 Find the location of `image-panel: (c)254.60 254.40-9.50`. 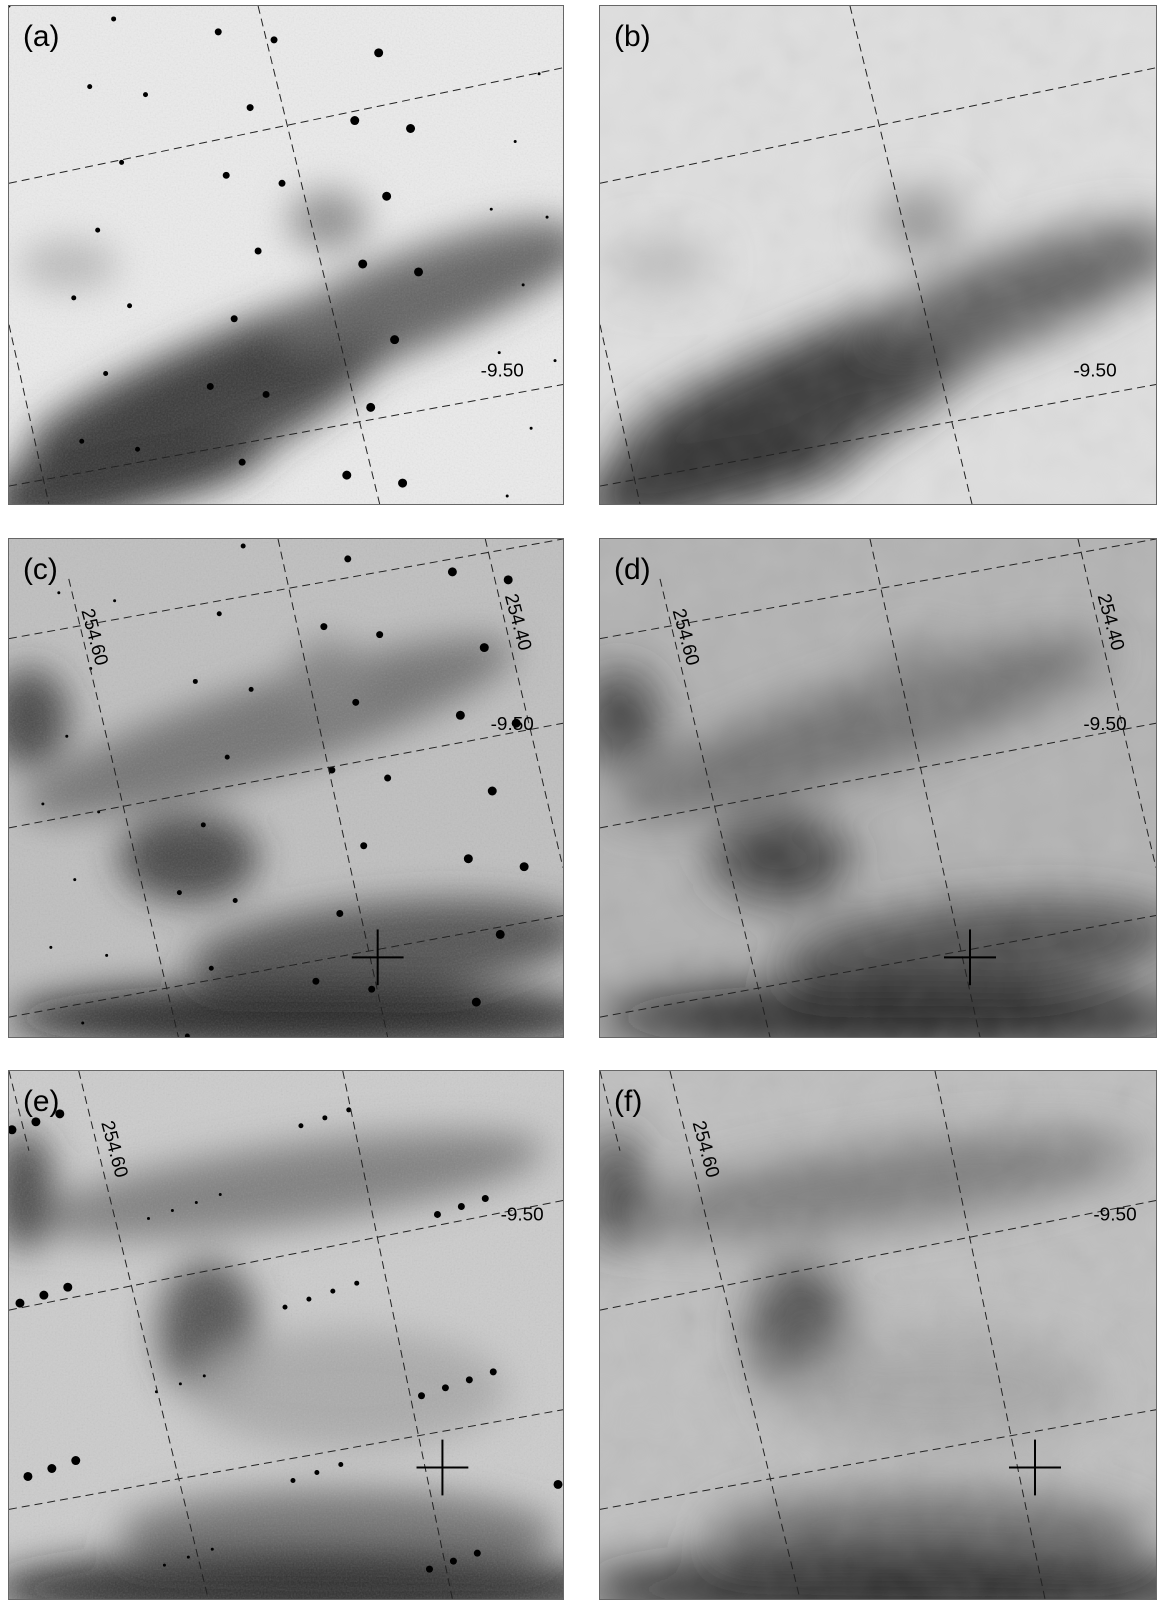

image-panel: (c)254.60 254.40-9.50 is located at coordinates (286, 788).